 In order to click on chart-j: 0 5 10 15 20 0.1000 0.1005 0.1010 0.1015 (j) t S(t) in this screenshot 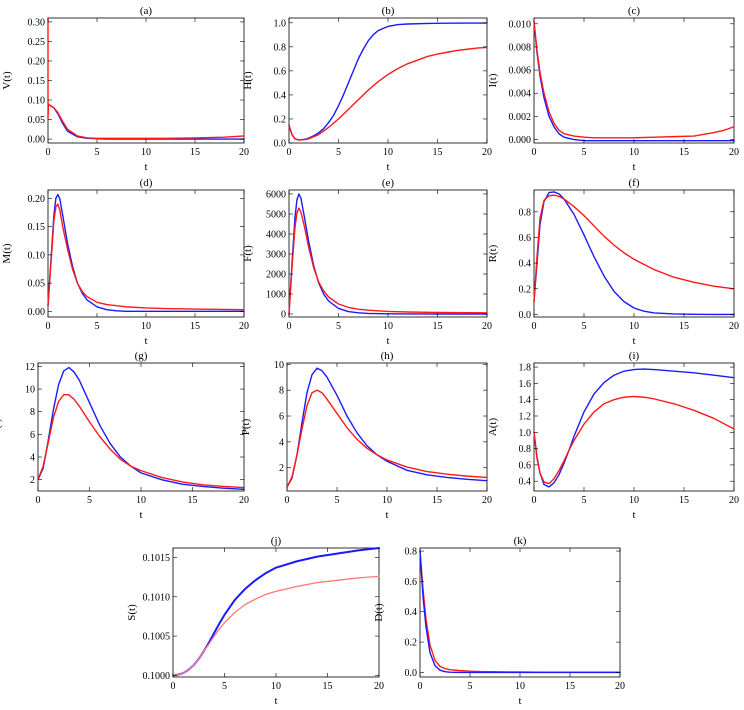, I will do `click(255, 621)`.